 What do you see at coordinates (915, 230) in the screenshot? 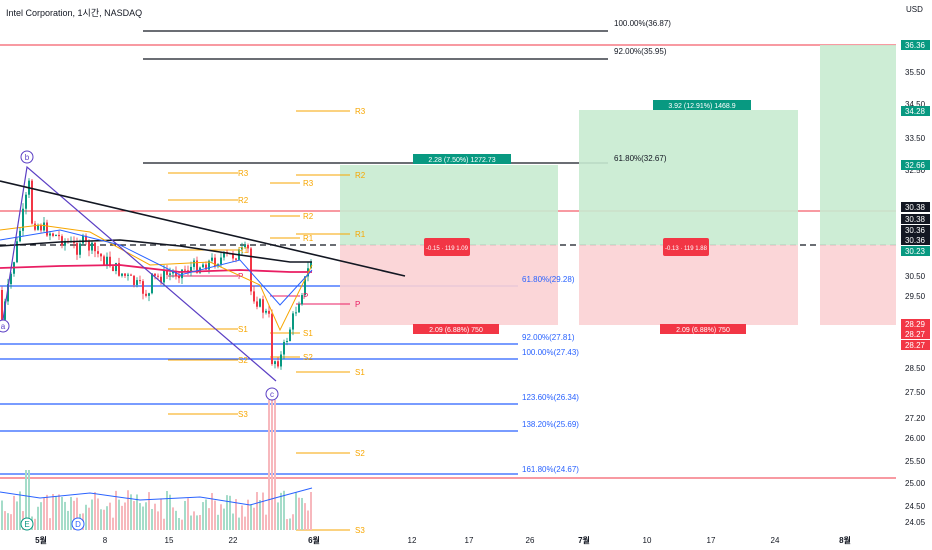
I see `price-badge-label: 30.36` at bounding box center [915, 230].